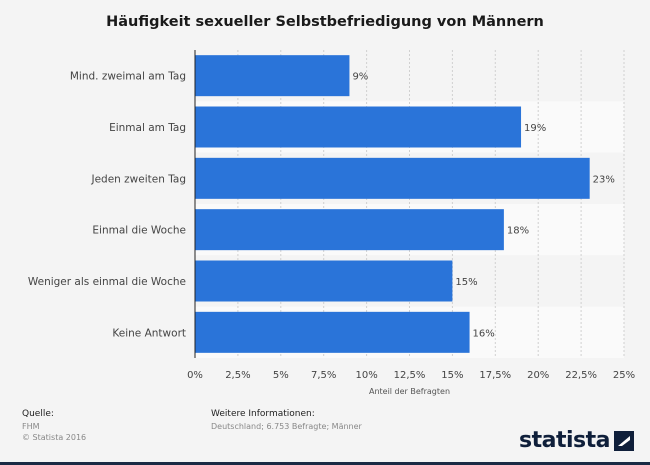 The height and width of the screenshot is (465, 650). What do you see at coordinates (518, 231) in the screenshot?
I see `data-label: 18%` at bounding box center [518, 231].